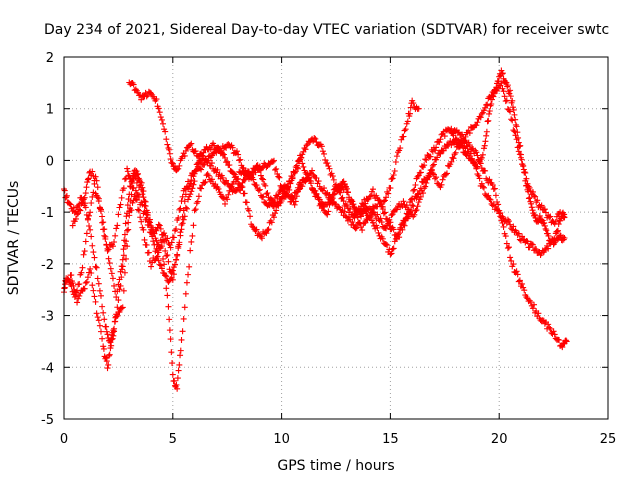 Image resolution: width=640 pixels, height=480 pixels. I want to click on y-tick-label: 1, so click(50, 110).